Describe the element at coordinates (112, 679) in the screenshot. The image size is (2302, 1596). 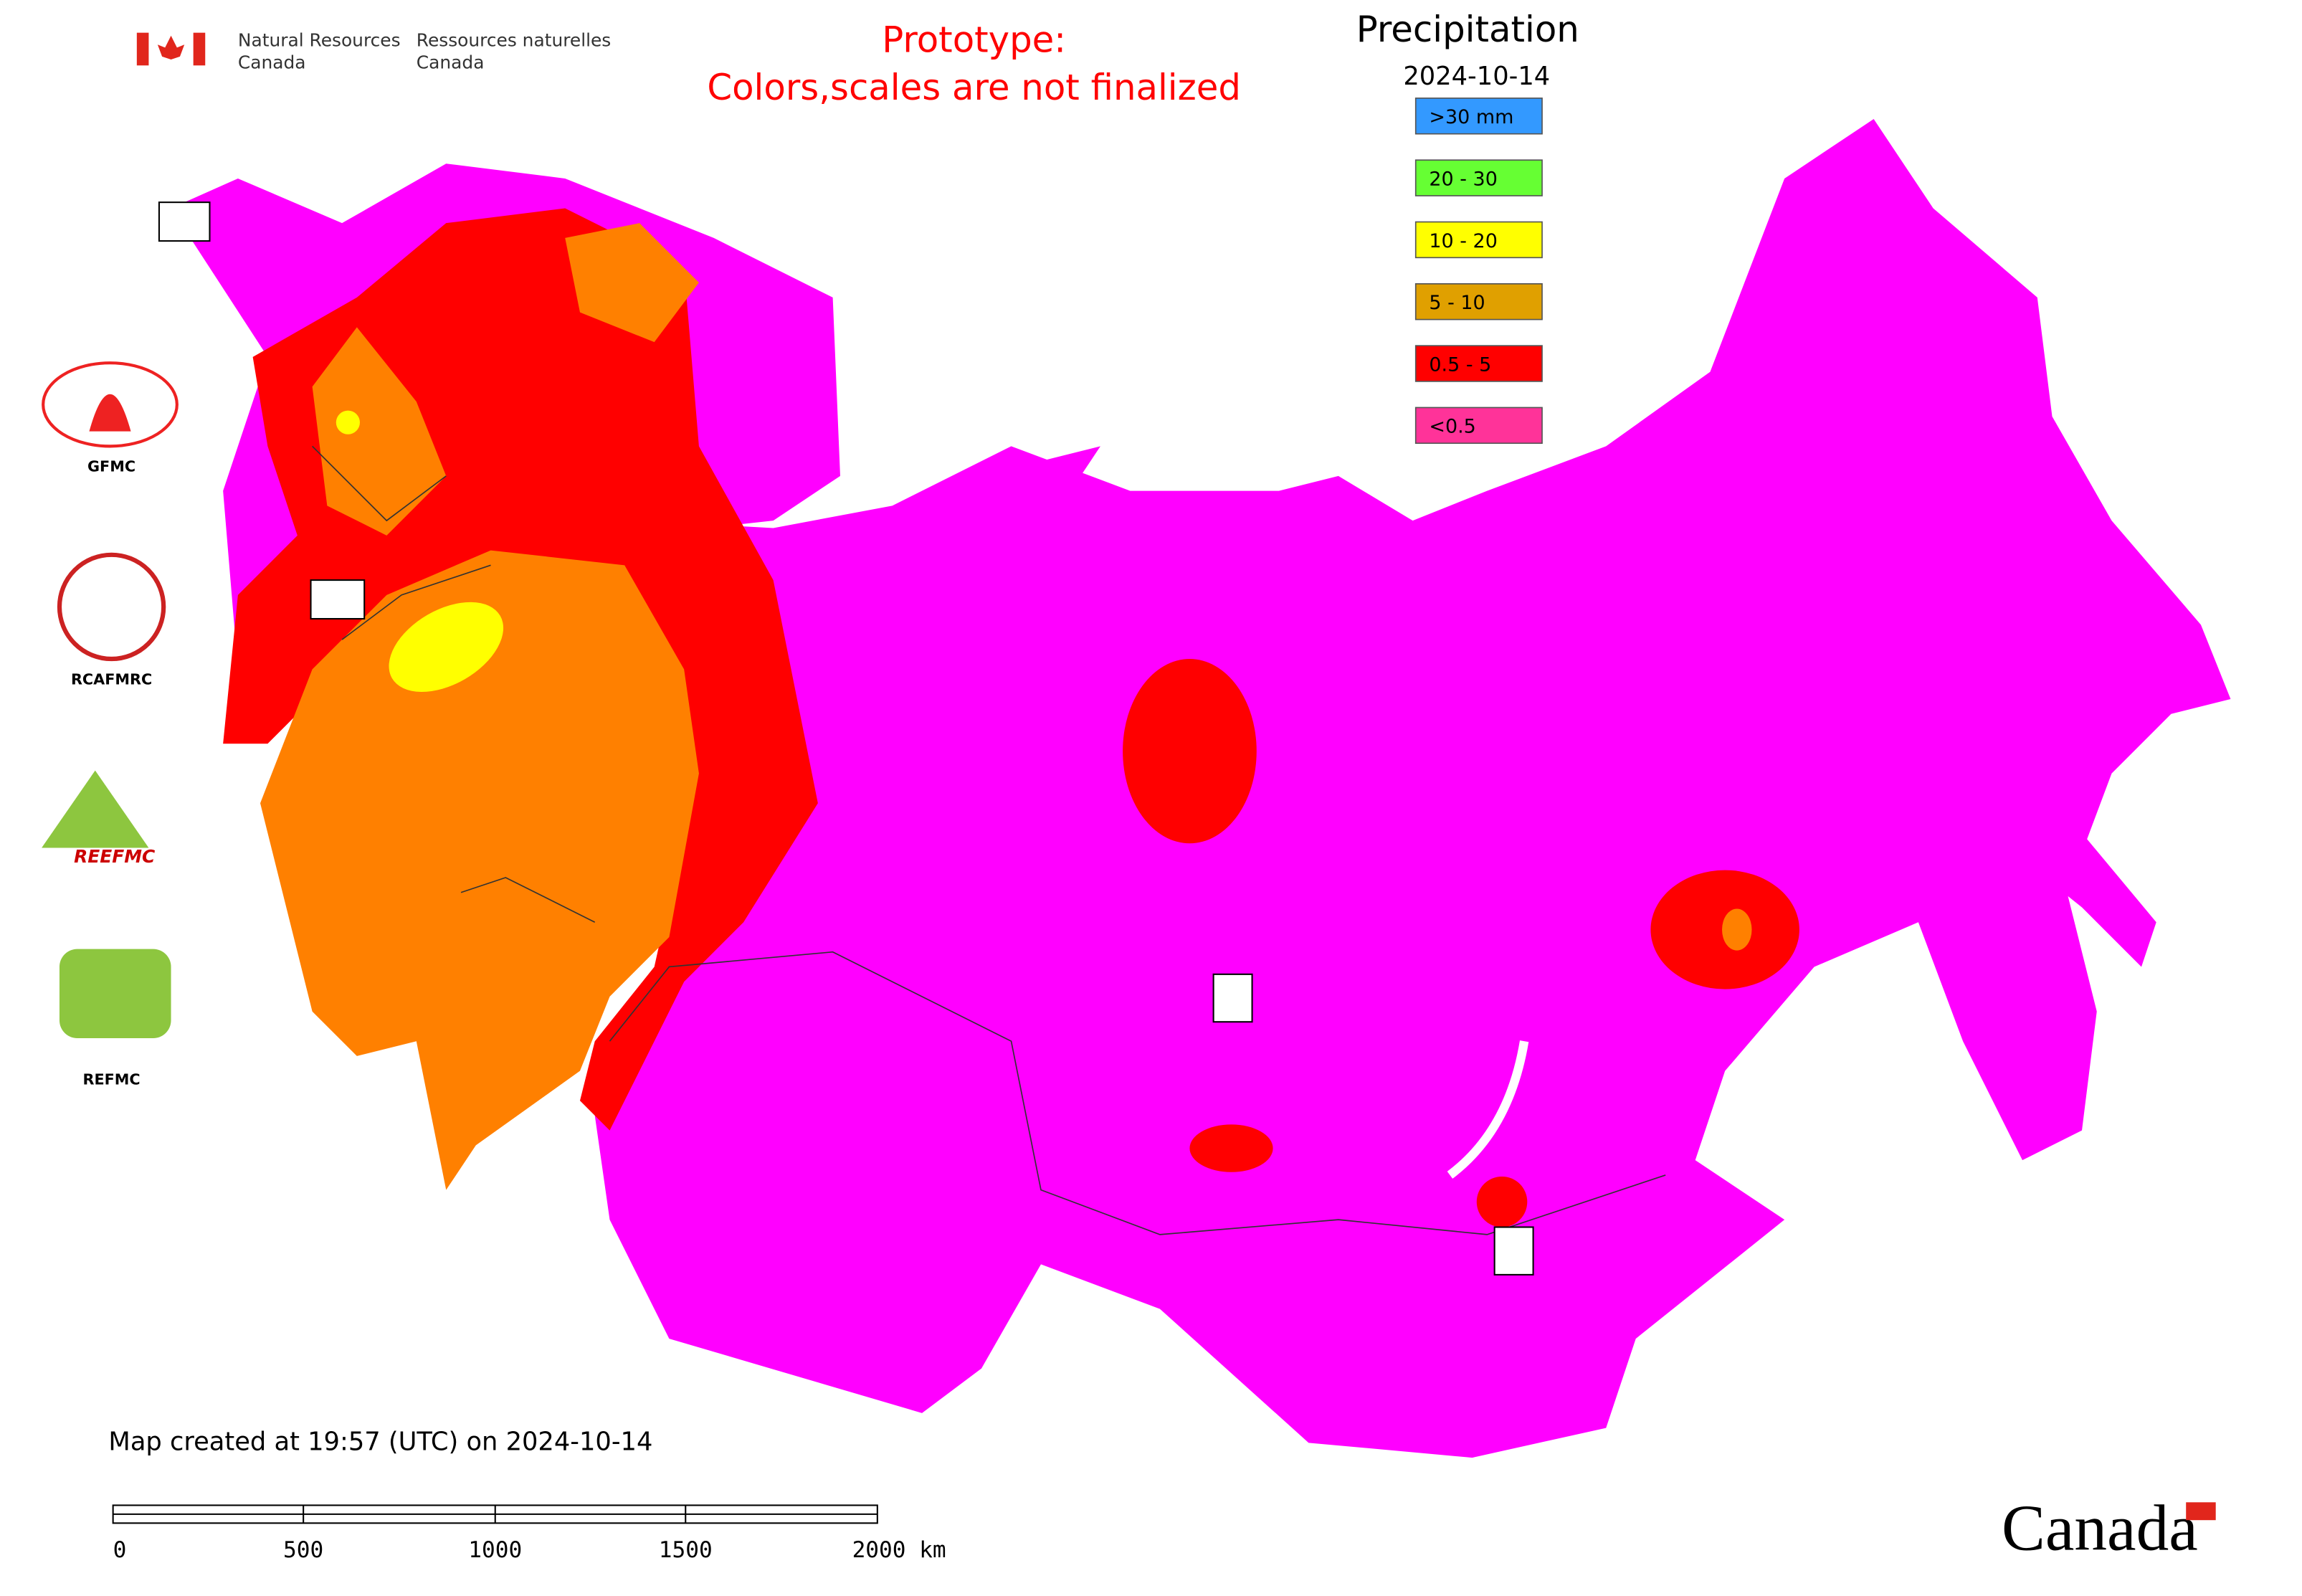
I see `logo-label: RCAFMRC` at that location.